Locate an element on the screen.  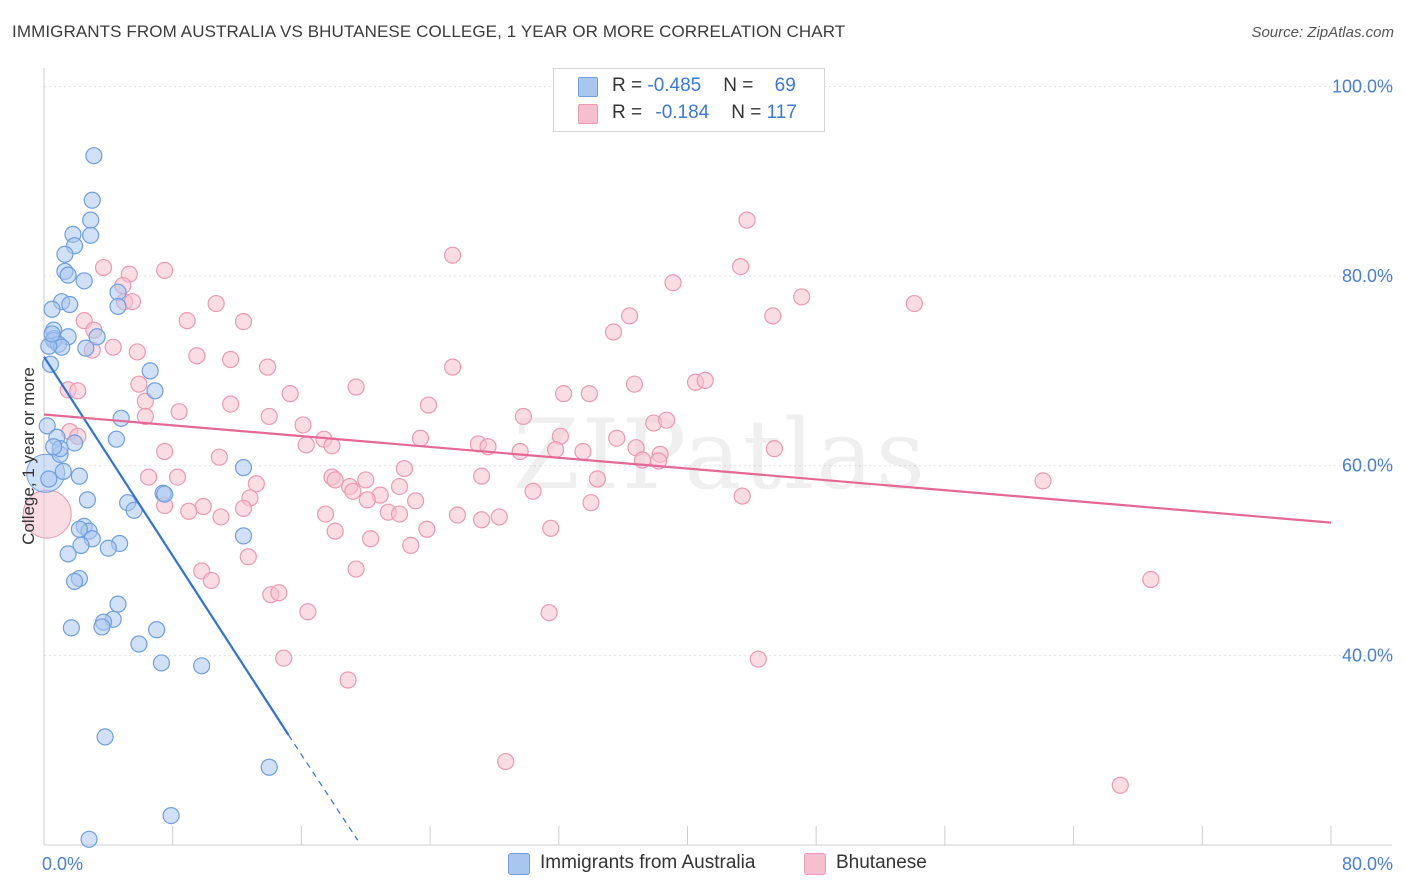
y-tick-label: 80.0% is located at coordinates (1367, 276).